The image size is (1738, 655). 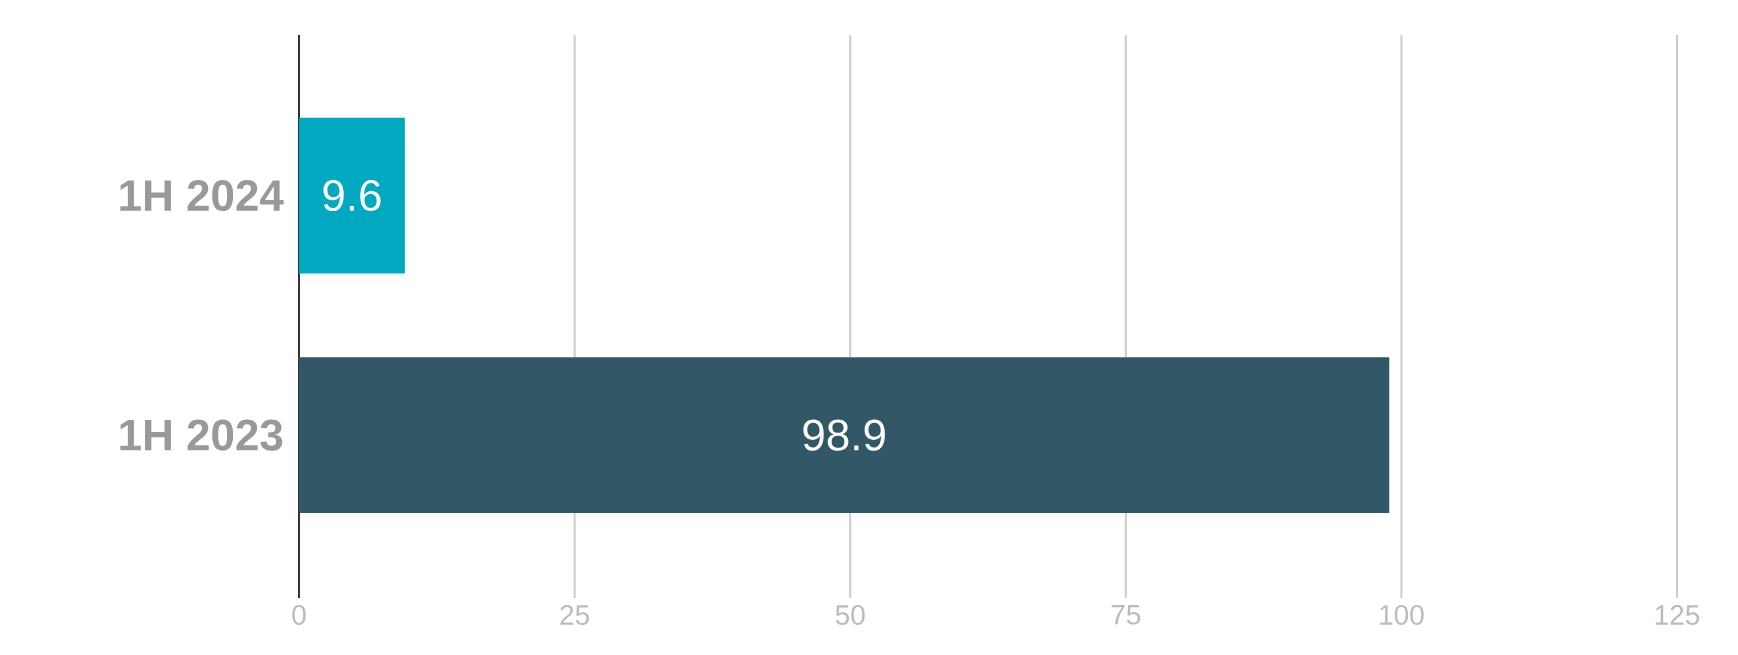 I want to click on x-tick-label: 75, so click(x=1126, y=615).